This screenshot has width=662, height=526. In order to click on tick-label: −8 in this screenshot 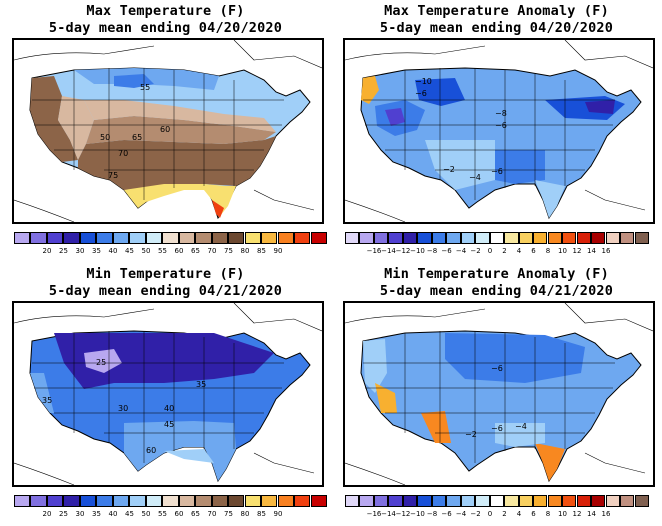, I will do `click(432, 251)`.